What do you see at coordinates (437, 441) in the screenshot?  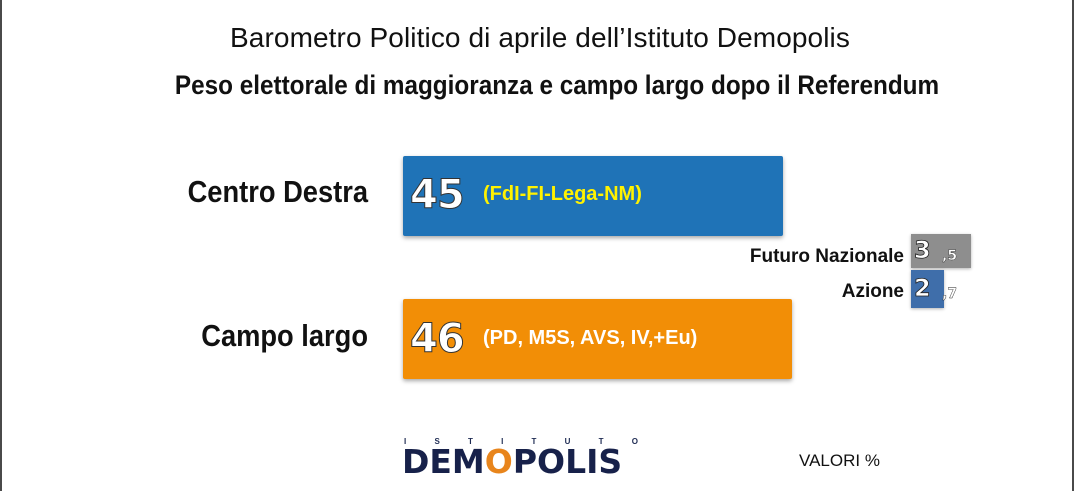 I see `logo-letter-1: S` at bounding box center [437, 441].